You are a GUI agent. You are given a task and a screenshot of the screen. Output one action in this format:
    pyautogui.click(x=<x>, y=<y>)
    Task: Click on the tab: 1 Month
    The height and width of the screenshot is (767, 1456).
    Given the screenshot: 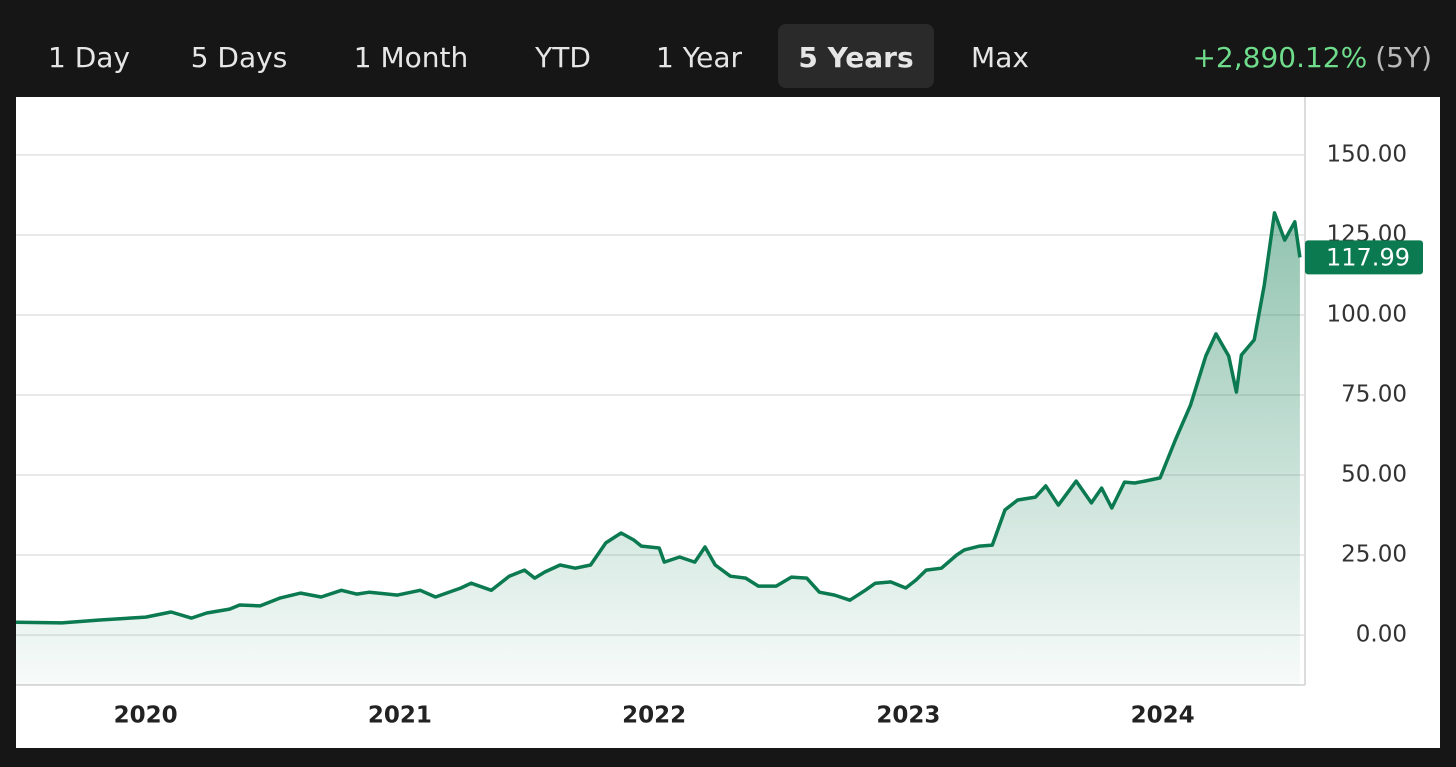 What is the action you would take?
    pyautogui.click(x=411, y=57)
    